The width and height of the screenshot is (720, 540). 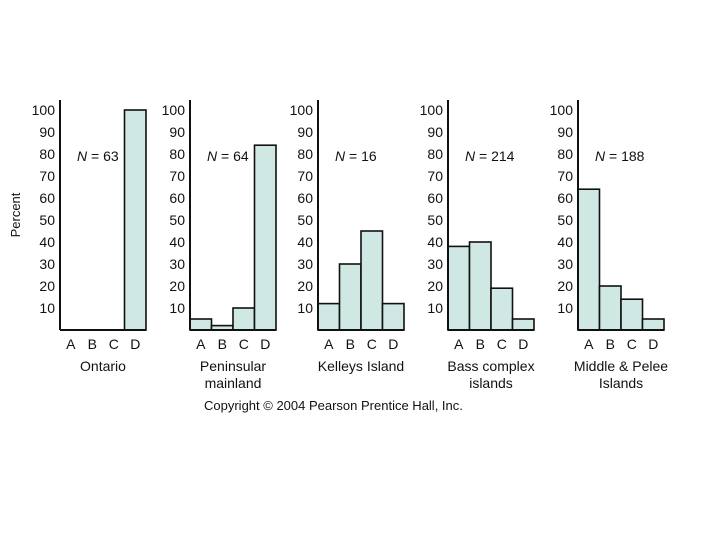 What do you see at coordinates (491, 383) in the screenshot?
I see `panel-title: islands` at bounding box center [491, 383].